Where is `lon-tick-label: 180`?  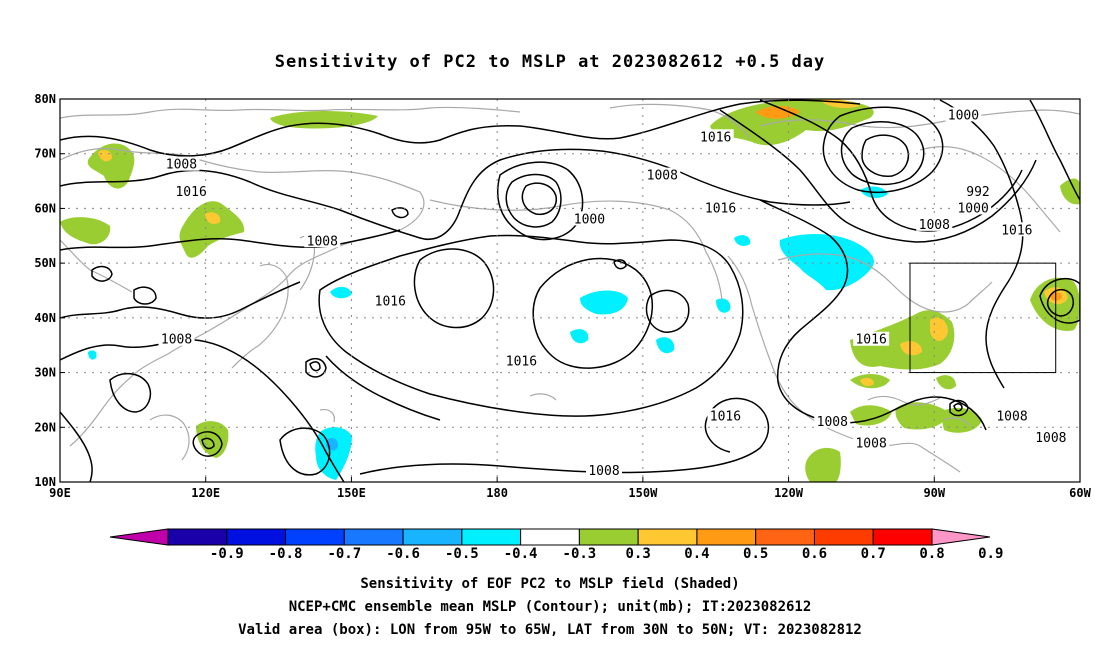
lon-tick-label: 180 is located at coordinates (497, 493).